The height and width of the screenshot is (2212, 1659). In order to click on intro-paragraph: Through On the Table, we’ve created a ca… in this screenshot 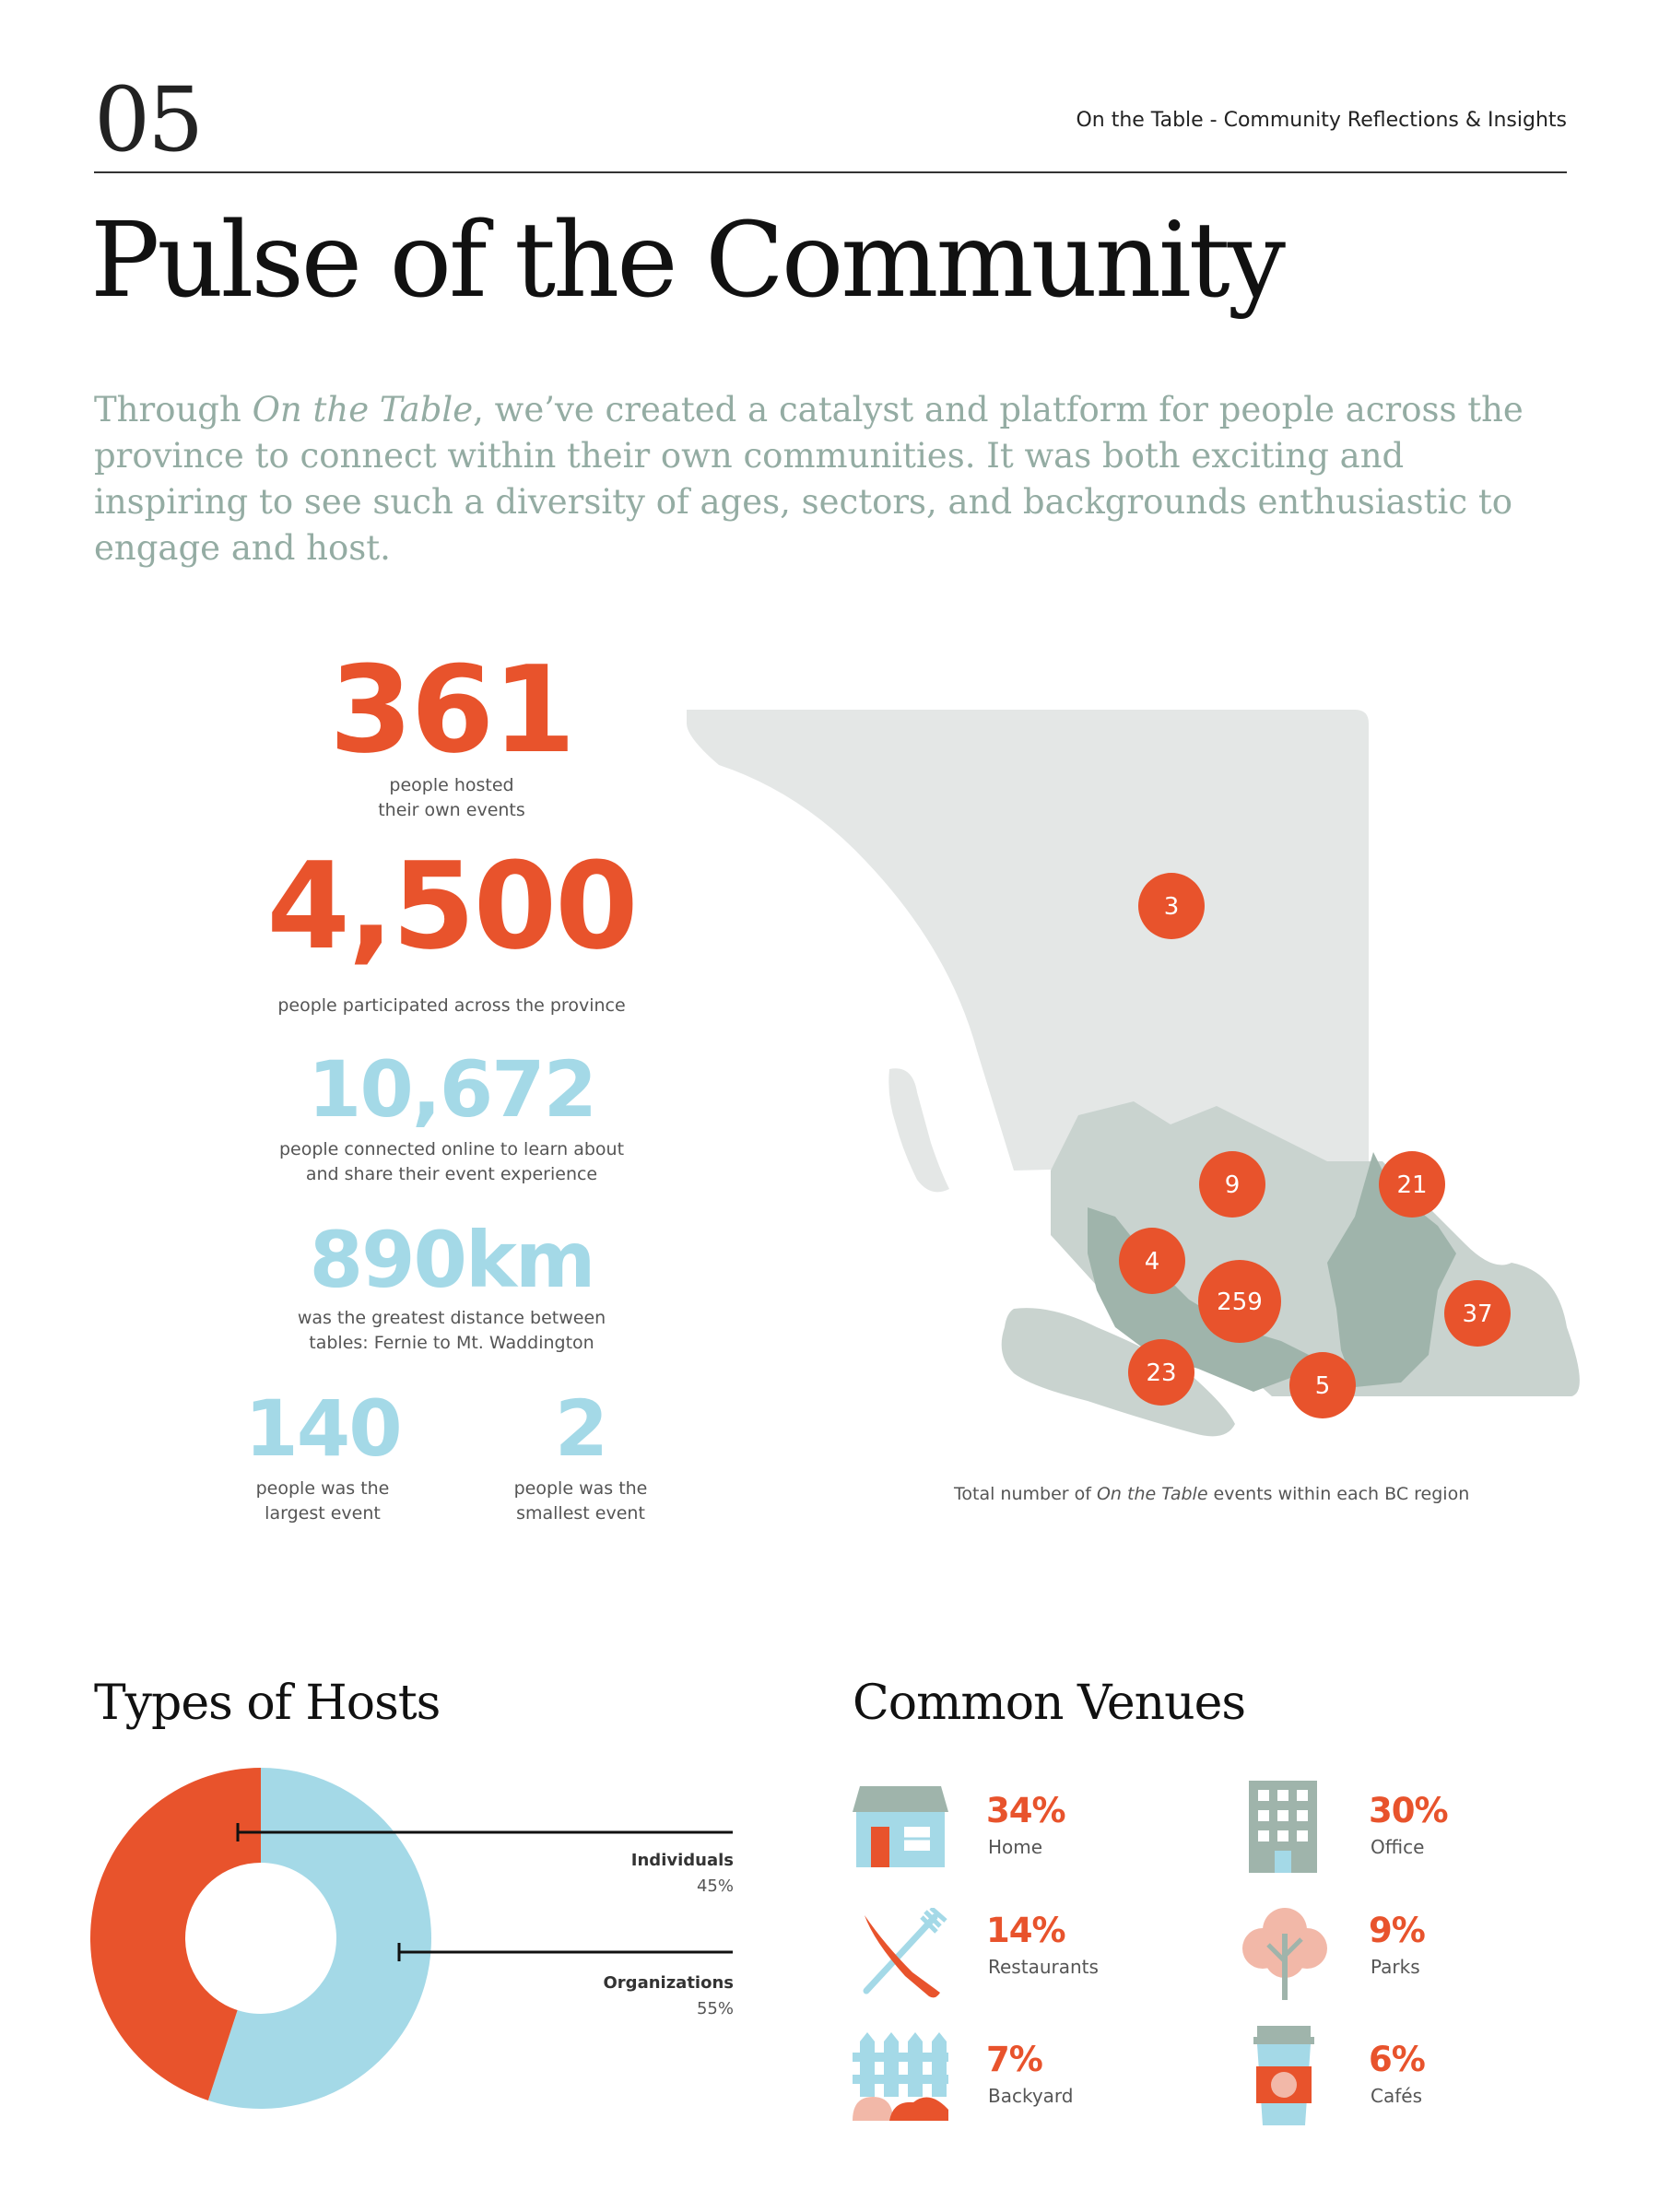, I will do `click(813, 479)`.